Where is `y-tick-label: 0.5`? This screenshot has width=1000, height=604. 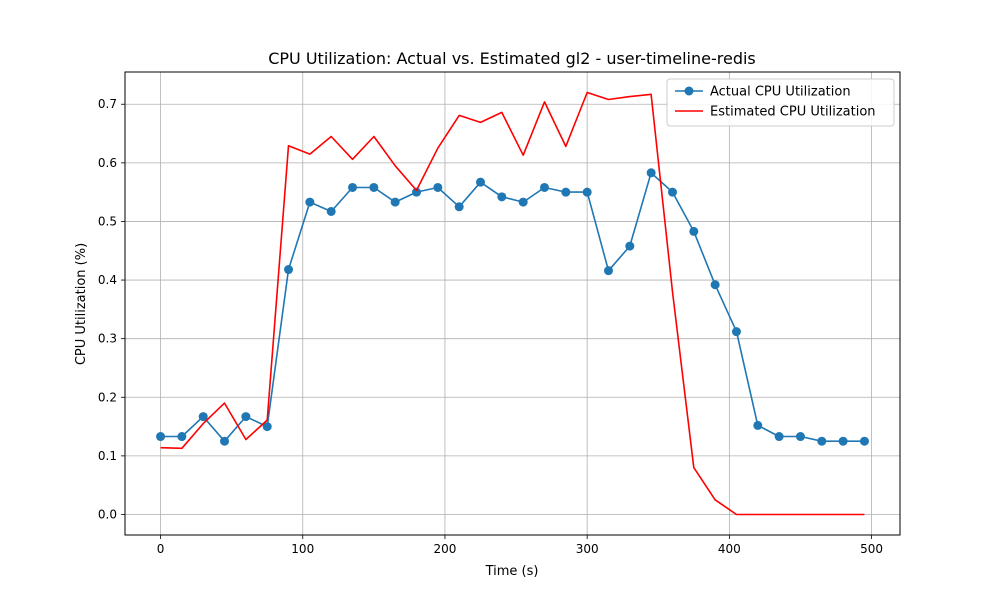
y-tick-label: 0.5 is located at coordinates (107, 221).